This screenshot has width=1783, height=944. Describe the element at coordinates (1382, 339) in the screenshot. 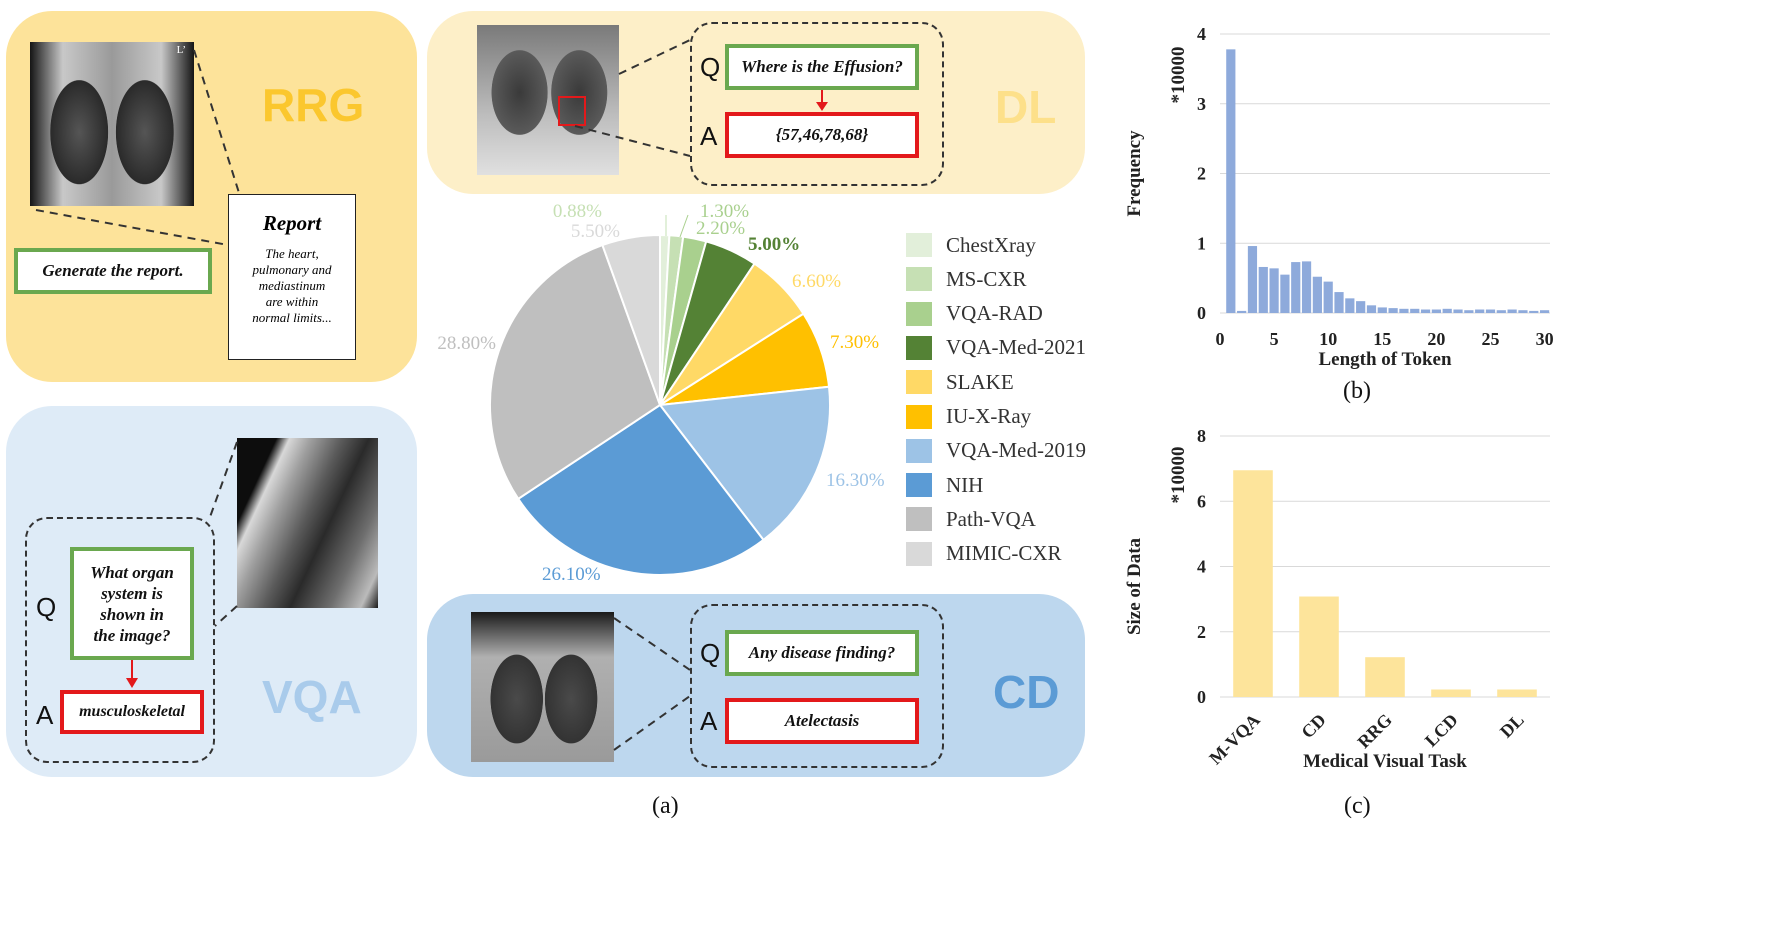

I see `x-tick-label: 15` at that location.